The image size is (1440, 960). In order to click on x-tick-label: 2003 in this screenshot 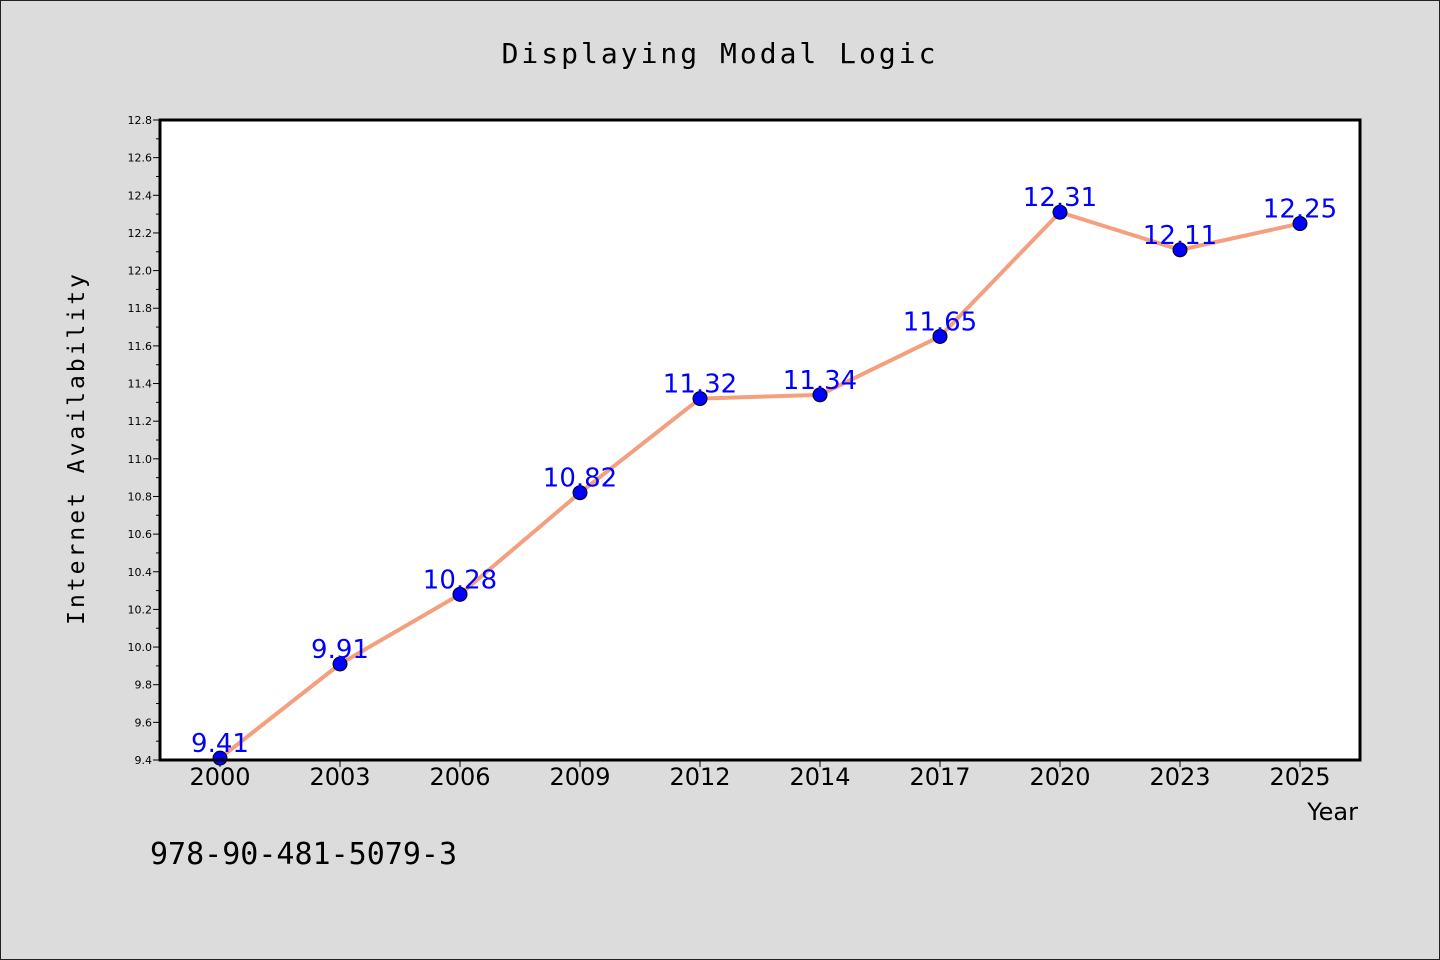, I will do `click(339, 777)`.